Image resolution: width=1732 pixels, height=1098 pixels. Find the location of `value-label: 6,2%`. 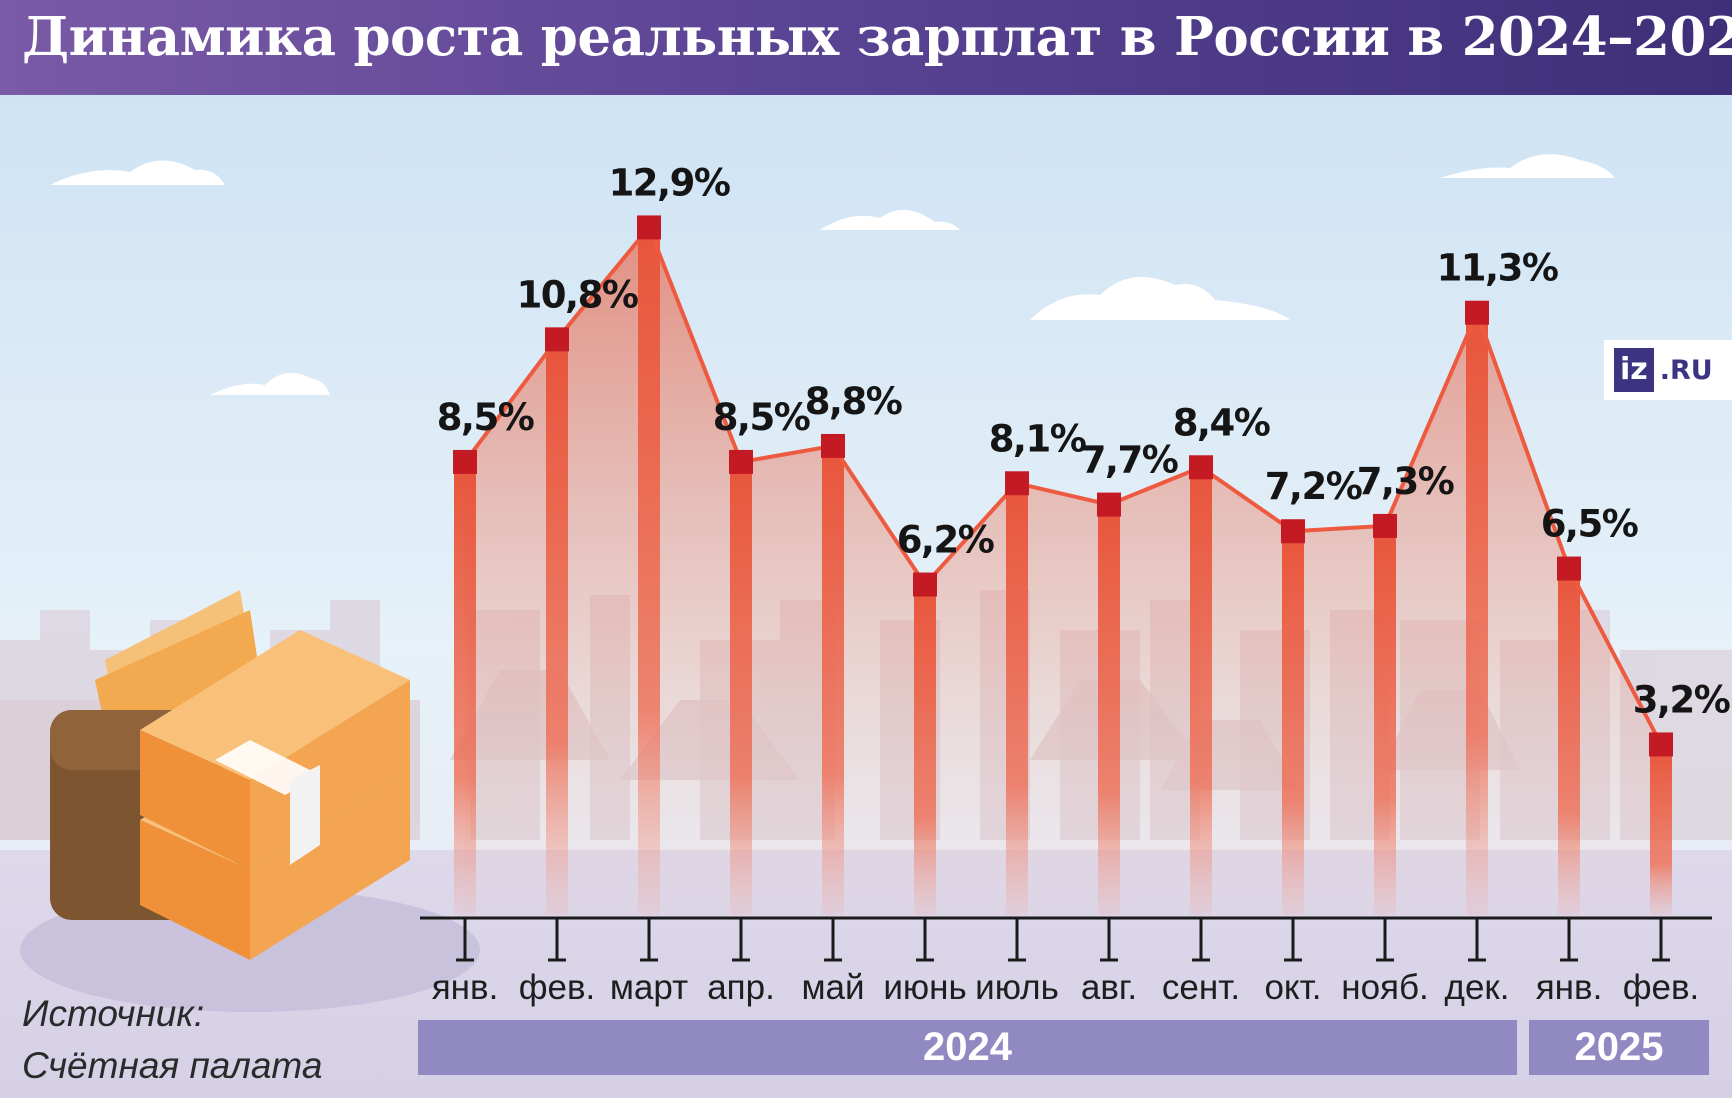

value-label: 6,2% is located at coordinates (945, 540).